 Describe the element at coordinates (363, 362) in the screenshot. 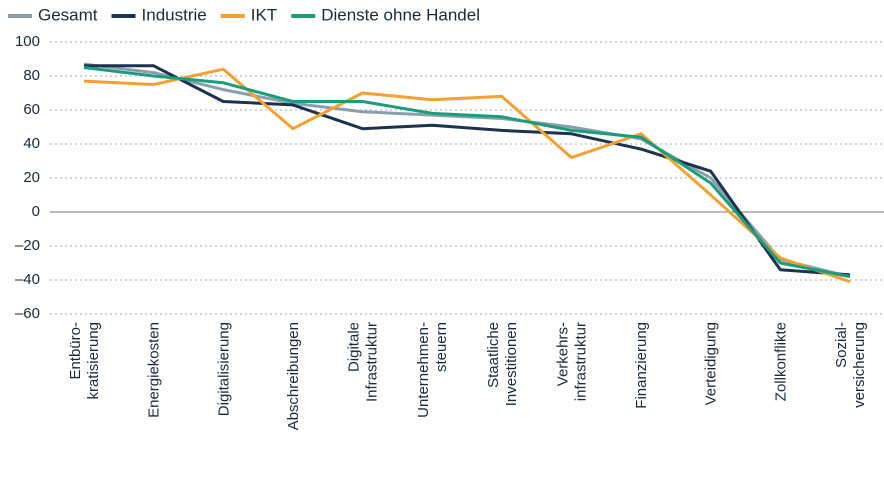

I see `x-tick-label: DigitaleInfrastruktur` at that location.